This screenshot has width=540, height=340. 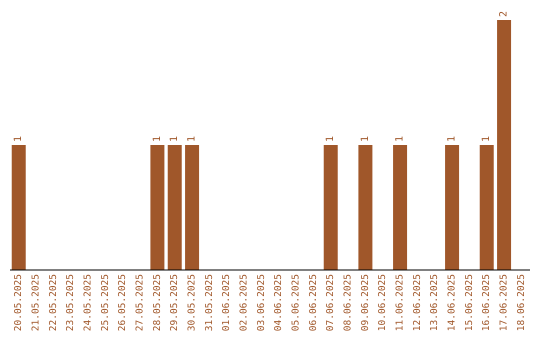 I want to click on x-tick-label: 09.06.2025, so click(x=365, y=303).